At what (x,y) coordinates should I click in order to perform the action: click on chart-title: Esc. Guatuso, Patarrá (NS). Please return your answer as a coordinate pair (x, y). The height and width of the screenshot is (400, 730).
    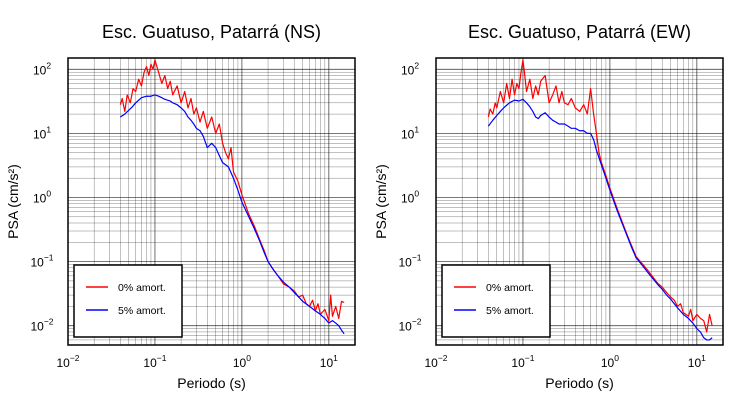
    Looking at the image, I should click on (211, 32).